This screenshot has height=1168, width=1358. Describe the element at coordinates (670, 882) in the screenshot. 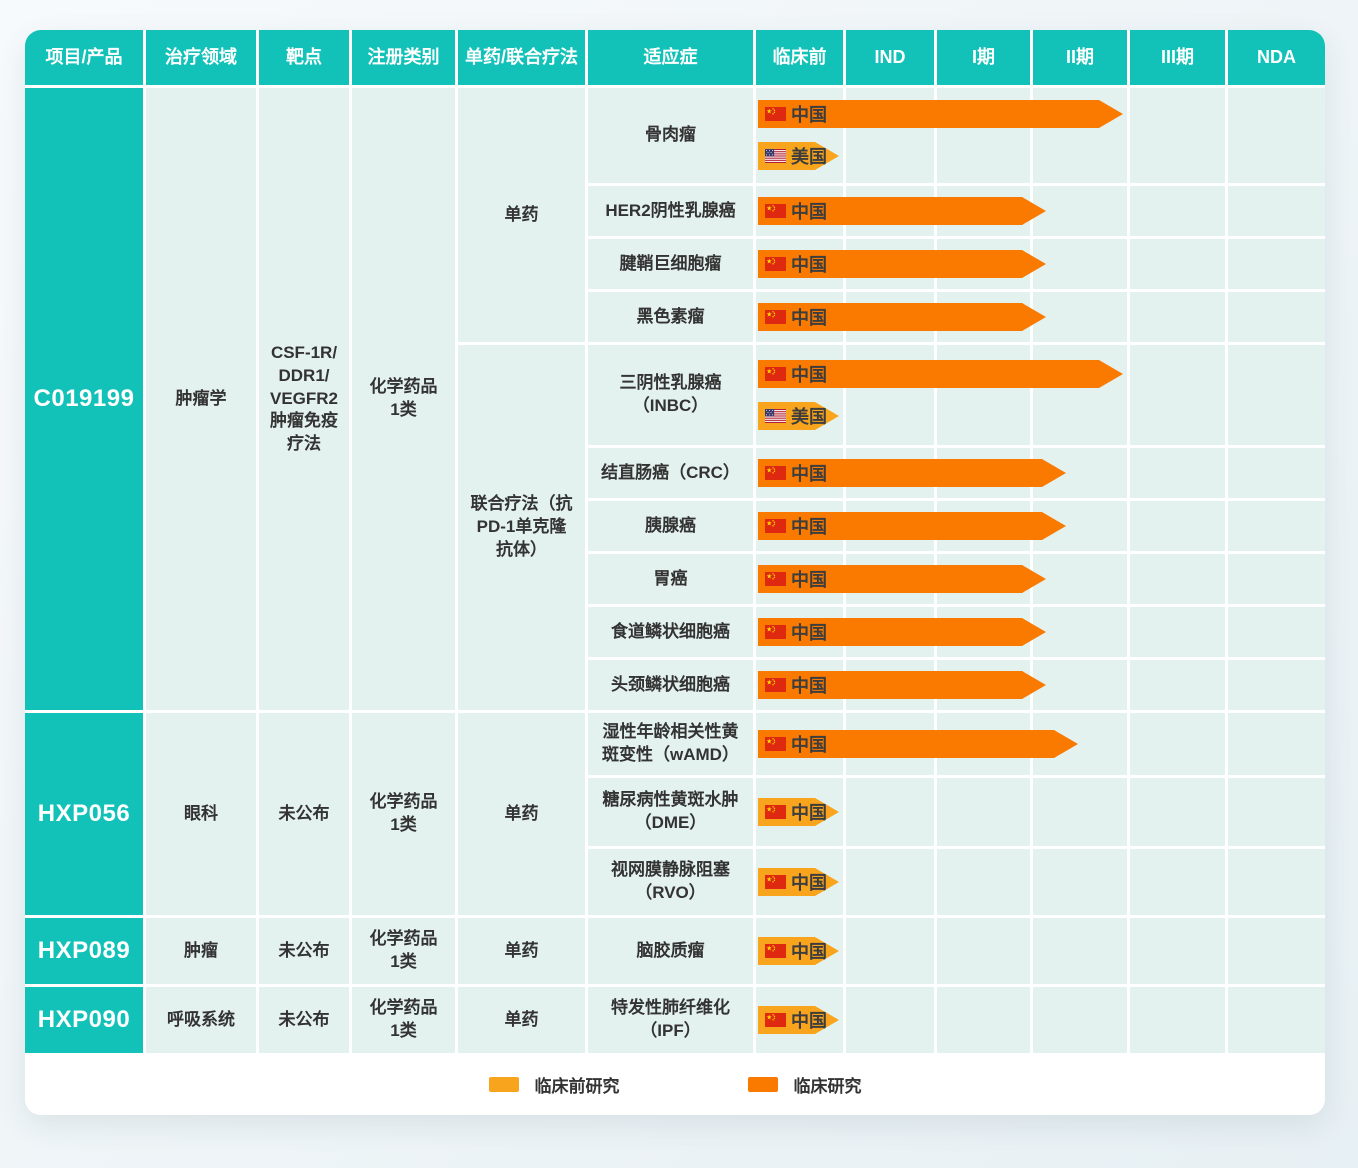

I see `indication-cell: 视网膜静脉阻塞 （RVO）` at that location.